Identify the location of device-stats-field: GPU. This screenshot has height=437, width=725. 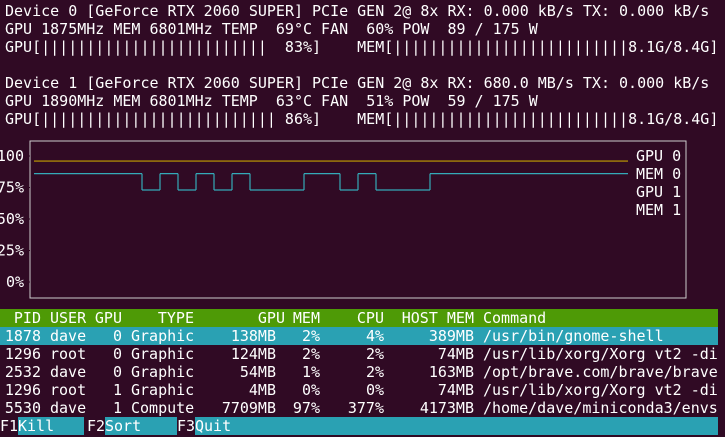
(18, 101).